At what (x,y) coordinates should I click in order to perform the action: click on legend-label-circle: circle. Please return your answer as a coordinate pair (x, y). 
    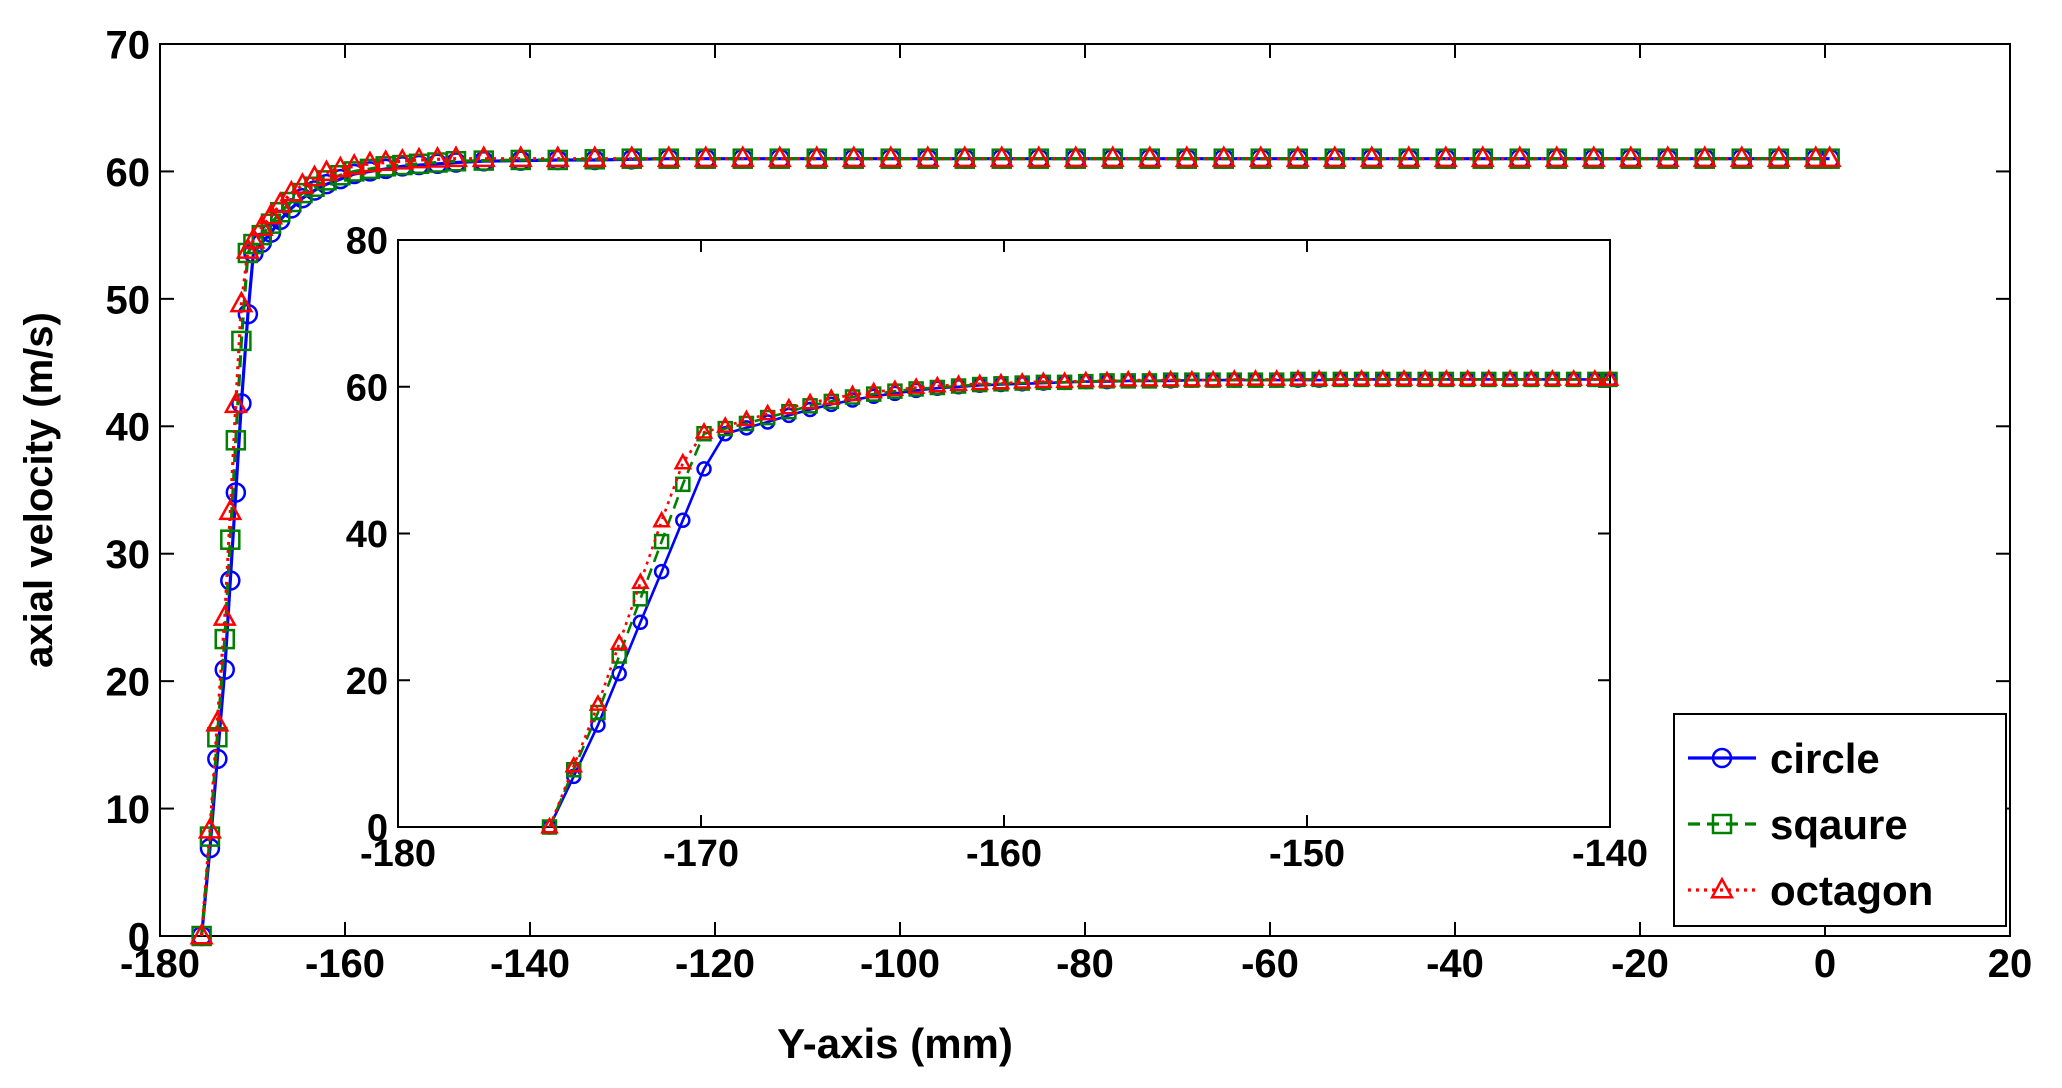
    Looking at the image, I should click on (1825, 758).